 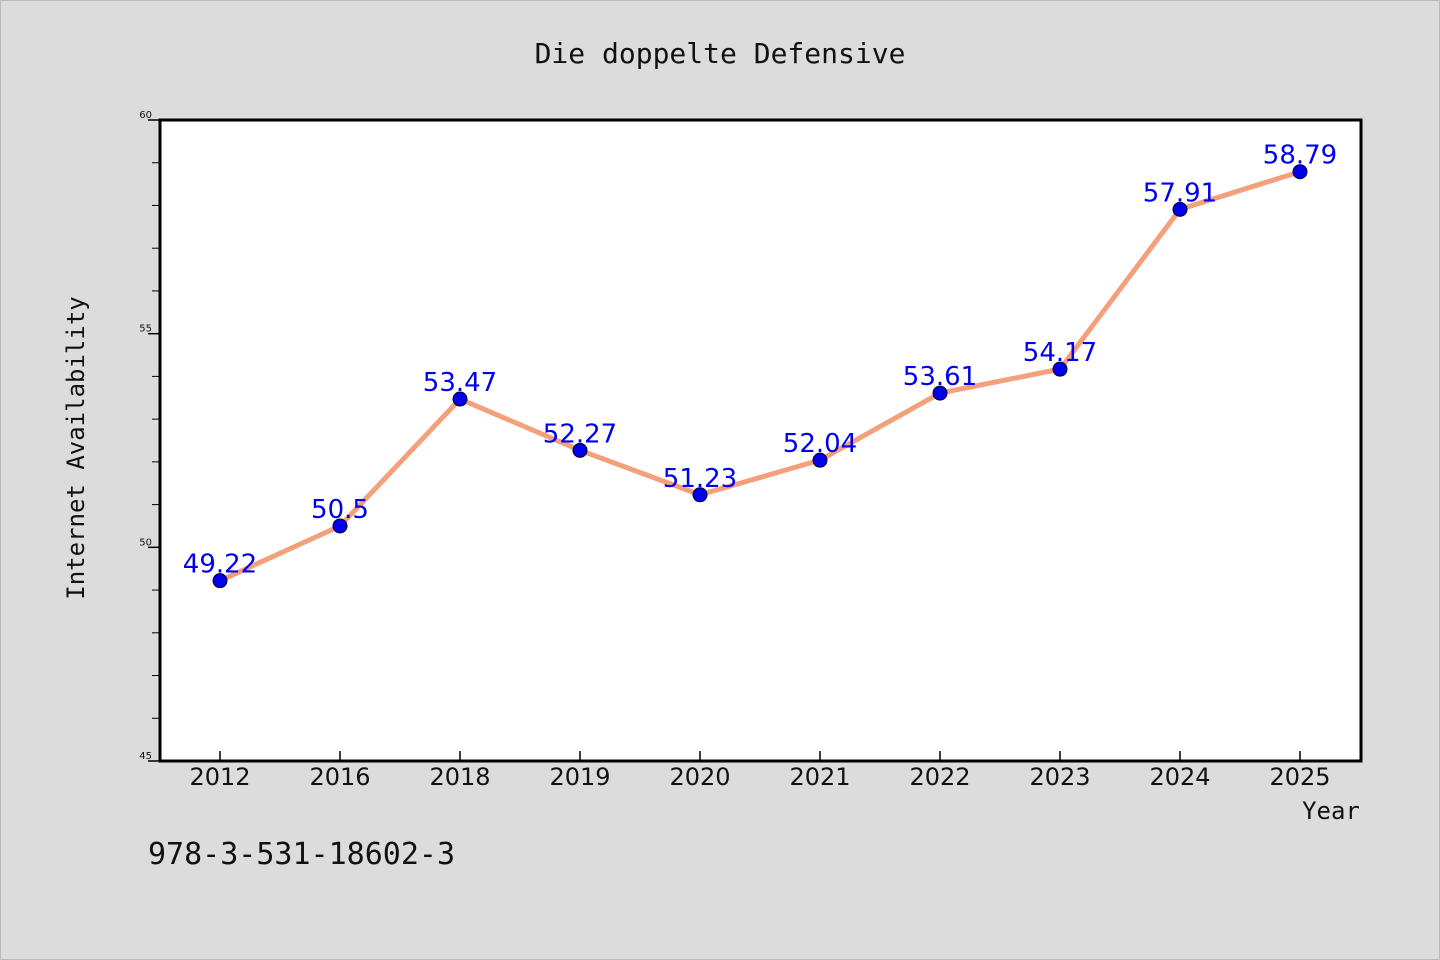 I want to click on y-tick-label: 60, so click(x=145, y=115).